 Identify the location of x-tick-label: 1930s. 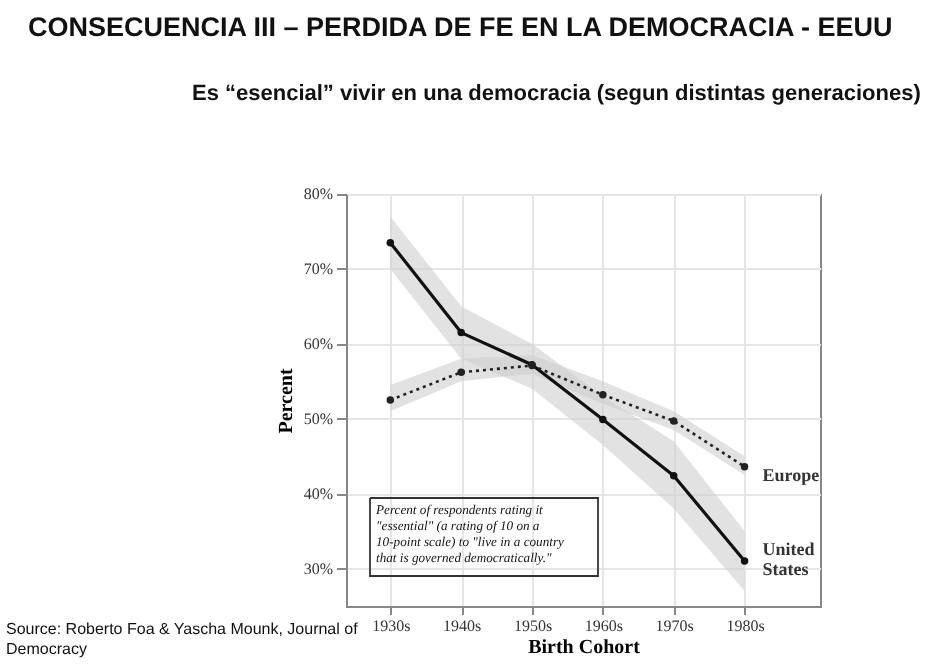
(391, 626).